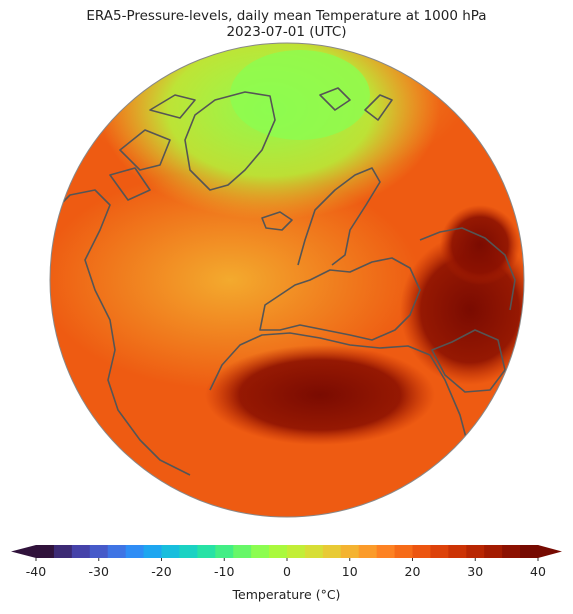  What do you see at coordinates (320, 395) in the screenshot?
I see `sahara-hot-field` at bounding box center [320, 395].